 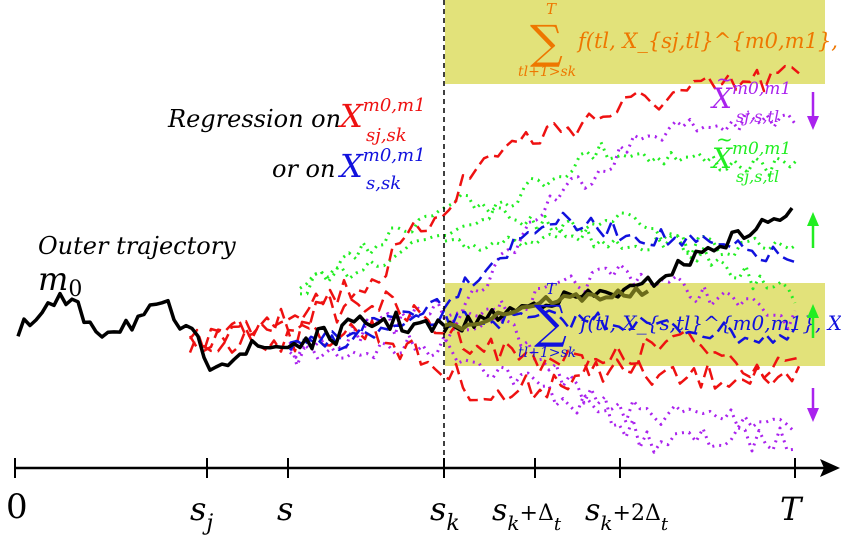 I want to click on olive-overlay-path, so click(x=546, y=309).